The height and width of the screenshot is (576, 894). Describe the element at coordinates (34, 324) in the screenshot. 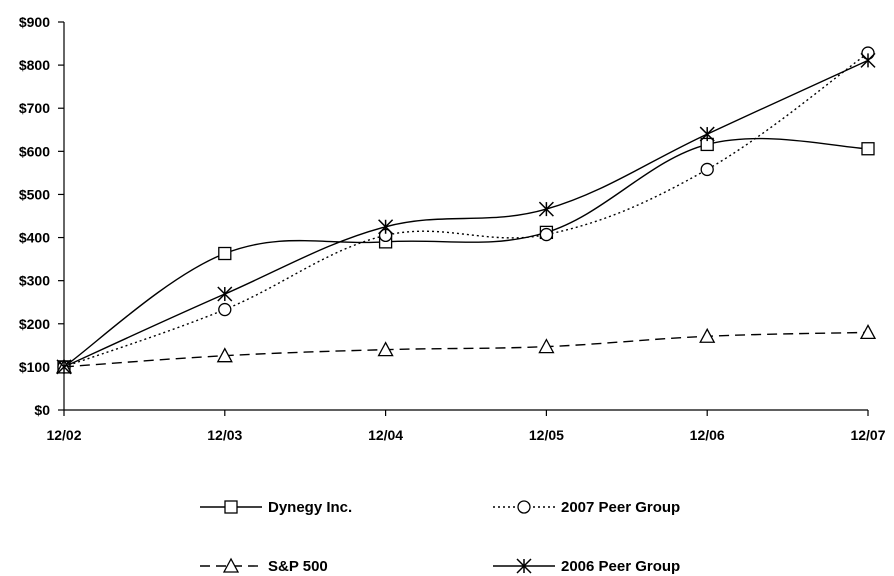

I see `y-tick-label: $200` at that location.